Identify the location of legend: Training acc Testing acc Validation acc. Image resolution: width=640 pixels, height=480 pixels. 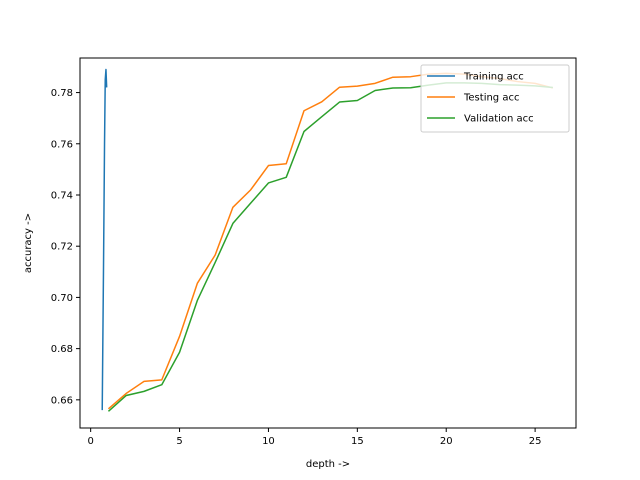
(495, 98).